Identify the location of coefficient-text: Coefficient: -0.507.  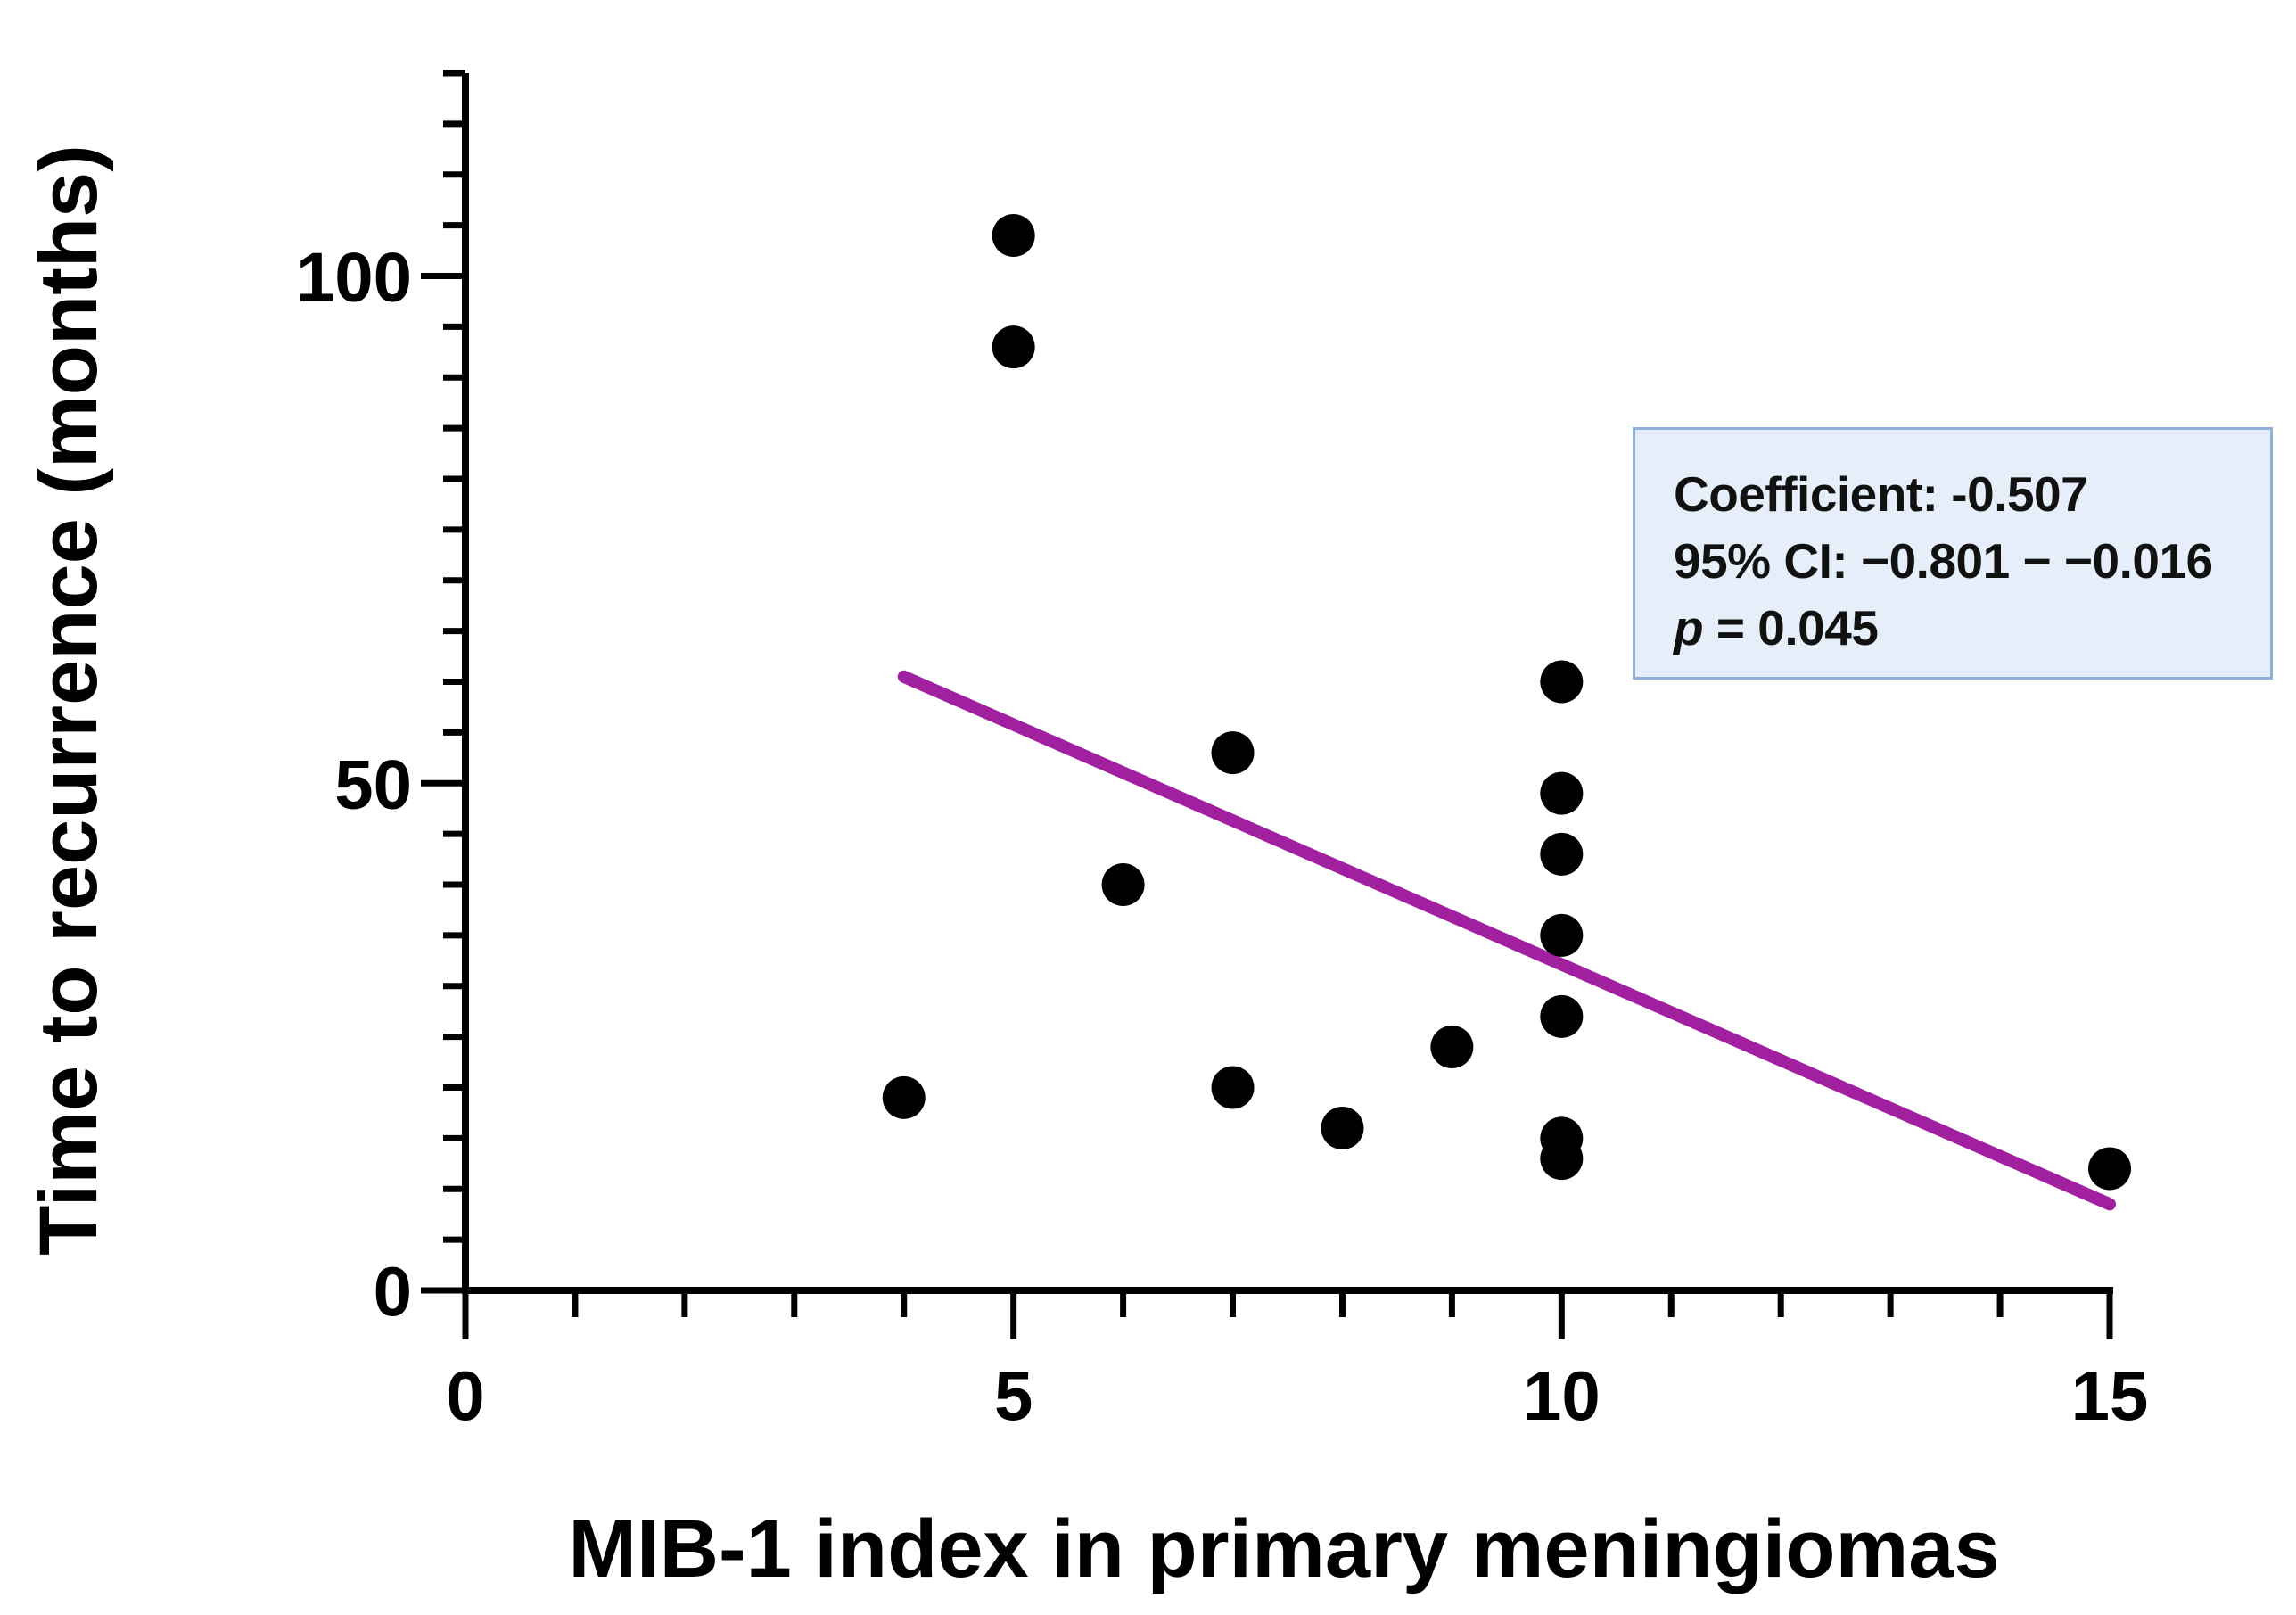
(1881, 494).